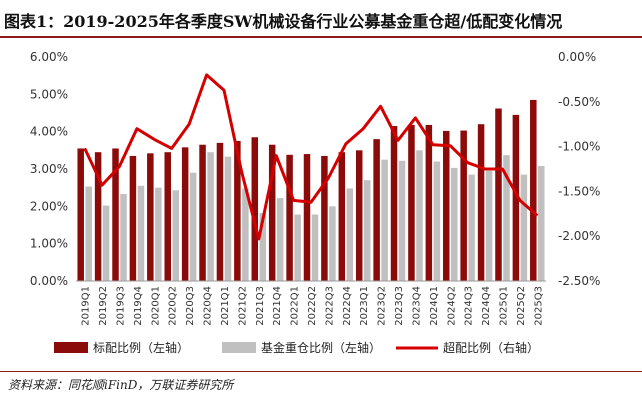 The height and width of the screenshot is (401, 642). What do you see at coordinates (312, 306) in the screenshot?
I see `x-axis-tick-label: 2022Q2` at bounding box center [312, 306].